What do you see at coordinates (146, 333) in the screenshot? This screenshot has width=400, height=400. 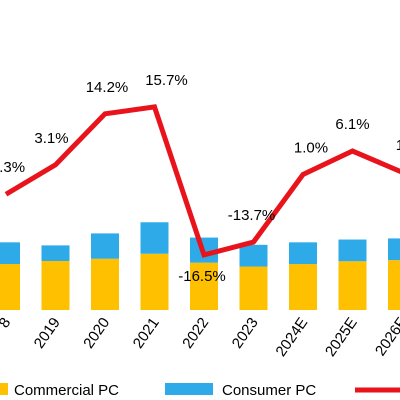 I see `x-tick-2021: 2021` at bounding box center [146, 333].